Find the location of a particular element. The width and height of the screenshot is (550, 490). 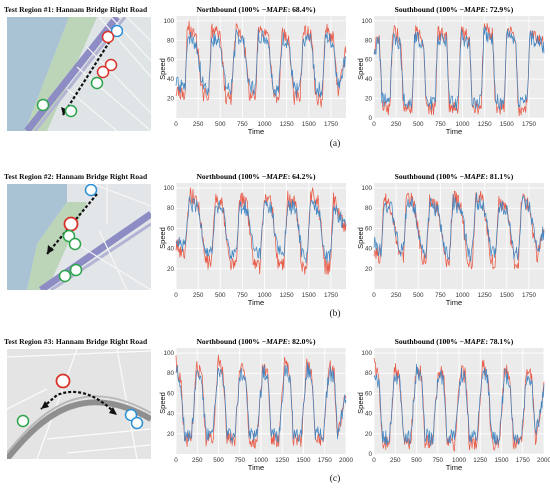

chart-title: Northbound (100% −MAPE: 82.0%) is located at coordinates (256, 341).